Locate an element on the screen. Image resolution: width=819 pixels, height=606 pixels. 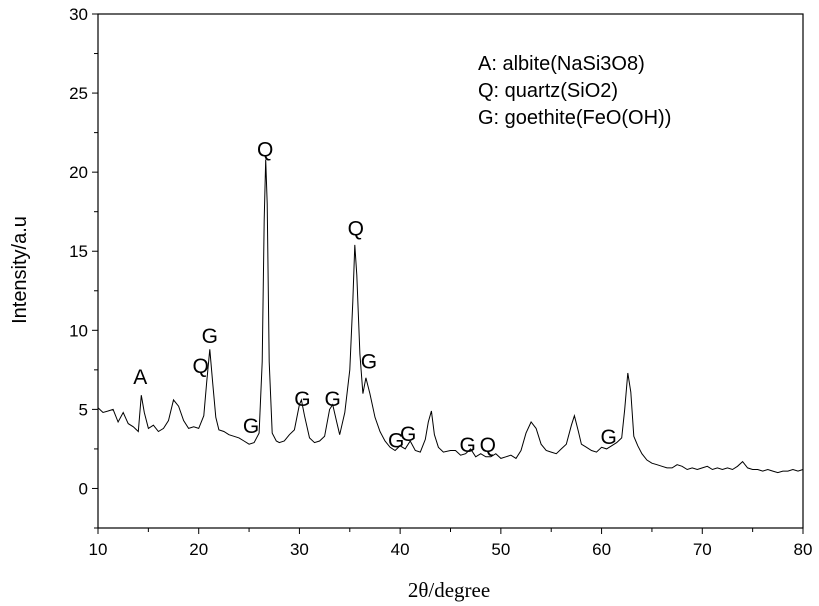
y-tick-label: 10 is located at coordinates (78, 330).